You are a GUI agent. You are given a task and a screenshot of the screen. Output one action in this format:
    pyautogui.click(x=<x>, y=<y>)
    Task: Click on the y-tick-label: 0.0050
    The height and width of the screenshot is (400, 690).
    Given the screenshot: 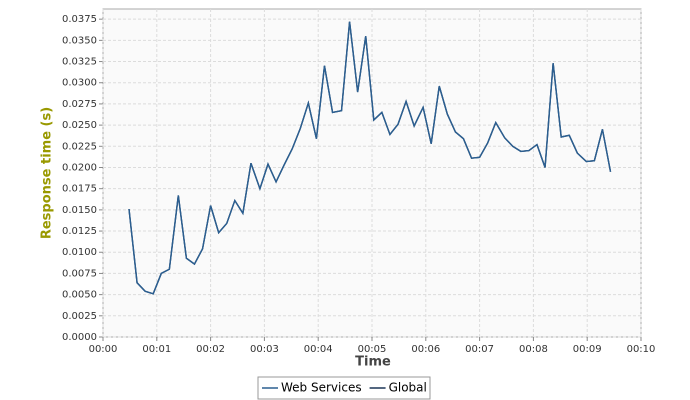 What is the action you would take?
    pyautogui.click(x=79, y=295)
    